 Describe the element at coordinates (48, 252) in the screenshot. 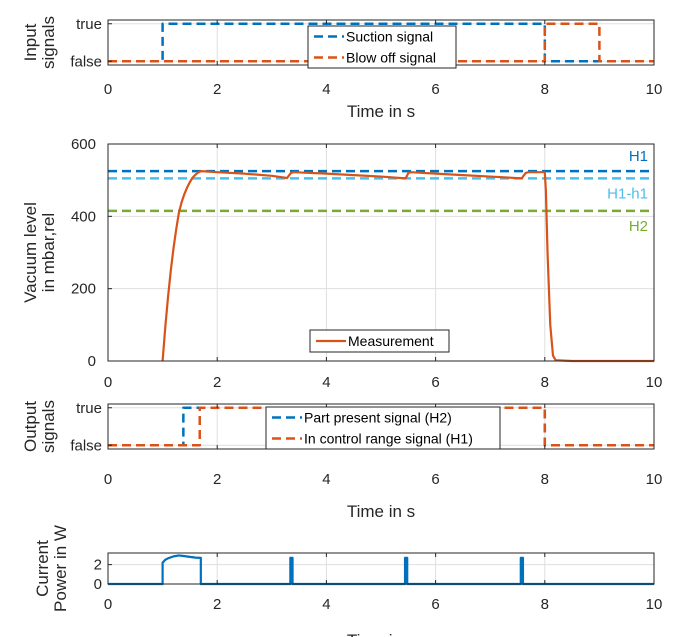

I see `vacuum-ylabel: in mbar,rel` at that location.